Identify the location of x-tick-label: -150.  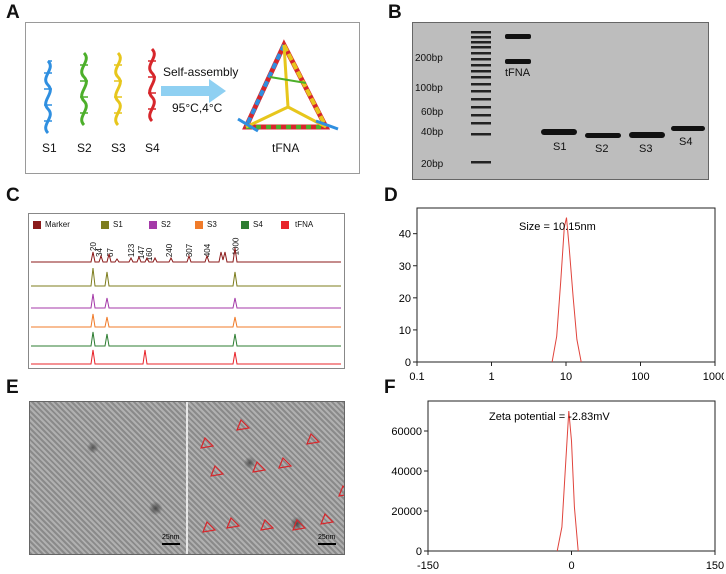
(428, 566).